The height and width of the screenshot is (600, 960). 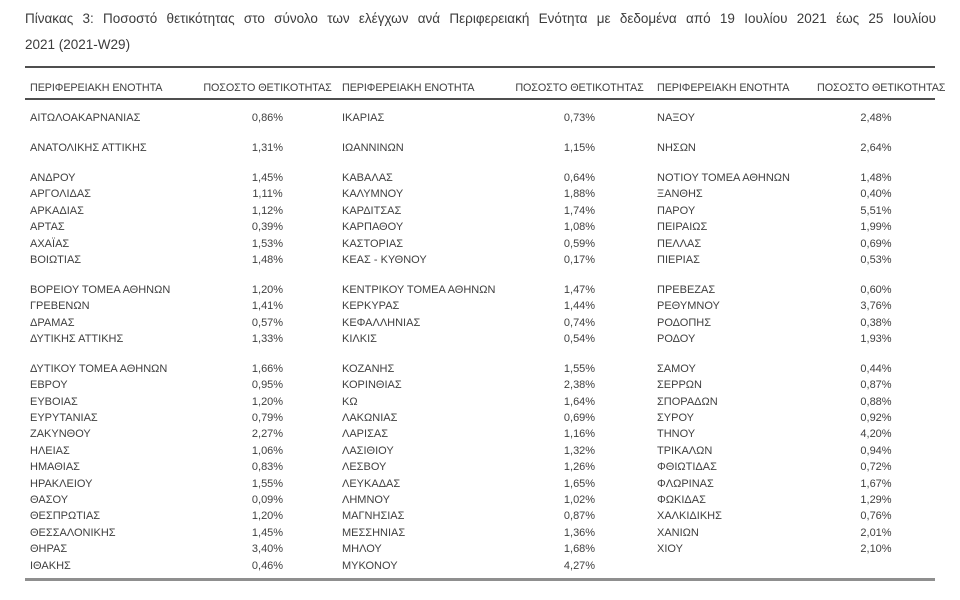 I want to click on region-cell: ΚΕΡΚΥΡΑΣ, so click(x=371, y=306).